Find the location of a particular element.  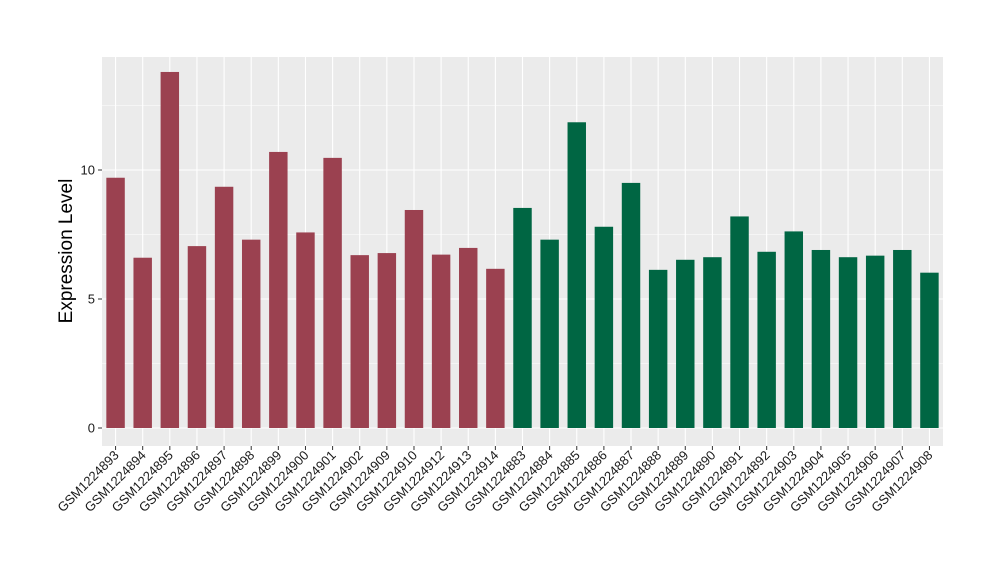

bar-GSM1224901 is located at coordinates (332, 292).